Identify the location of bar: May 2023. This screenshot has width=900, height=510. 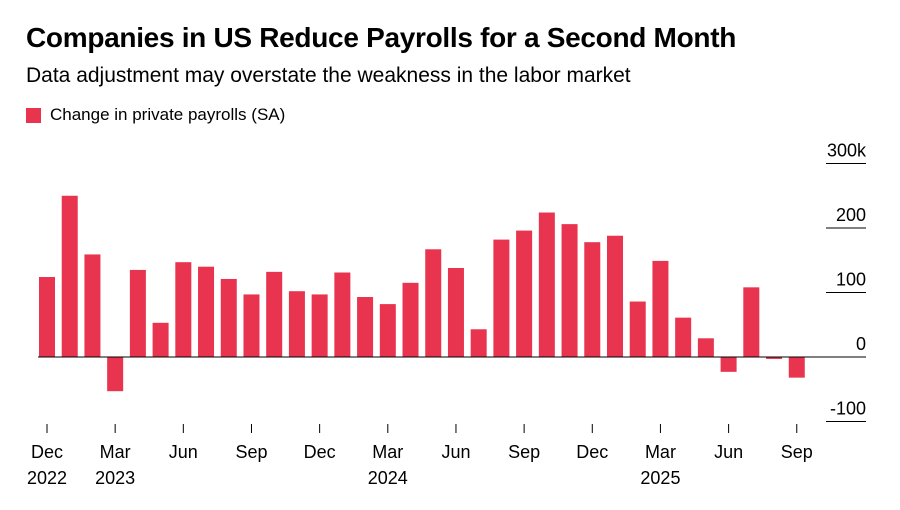
(160, 339).